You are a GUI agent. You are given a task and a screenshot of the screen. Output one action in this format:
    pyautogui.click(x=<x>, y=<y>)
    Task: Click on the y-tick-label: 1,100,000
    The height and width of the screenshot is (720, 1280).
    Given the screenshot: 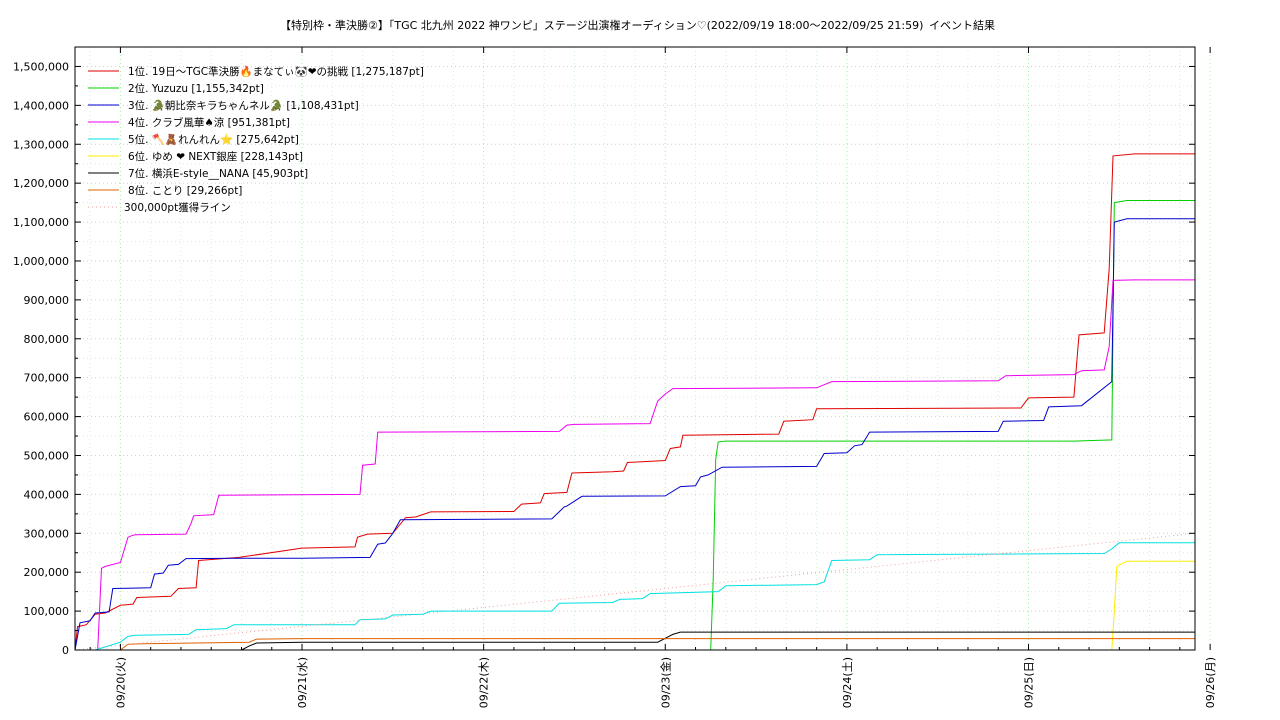 What is the action you would take?
    pyautogui.click(x=41, y=222)
    